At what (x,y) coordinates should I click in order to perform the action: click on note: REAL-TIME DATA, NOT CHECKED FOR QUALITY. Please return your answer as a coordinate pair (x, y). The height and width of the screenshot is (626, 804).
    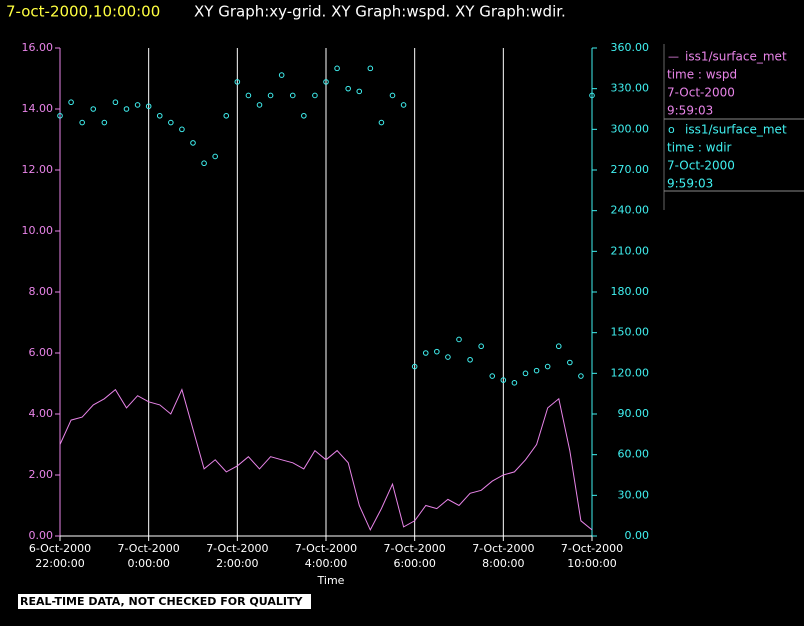
    Looking at the image, I should click on (161, 601).